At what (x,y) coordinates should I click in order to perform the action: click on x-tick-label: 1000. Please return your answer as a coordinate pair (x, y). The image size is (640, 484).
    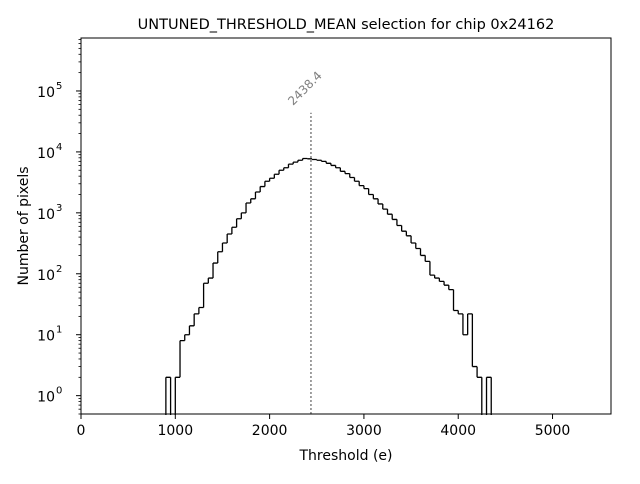
    Looking at the image, I should click on (175, 431).